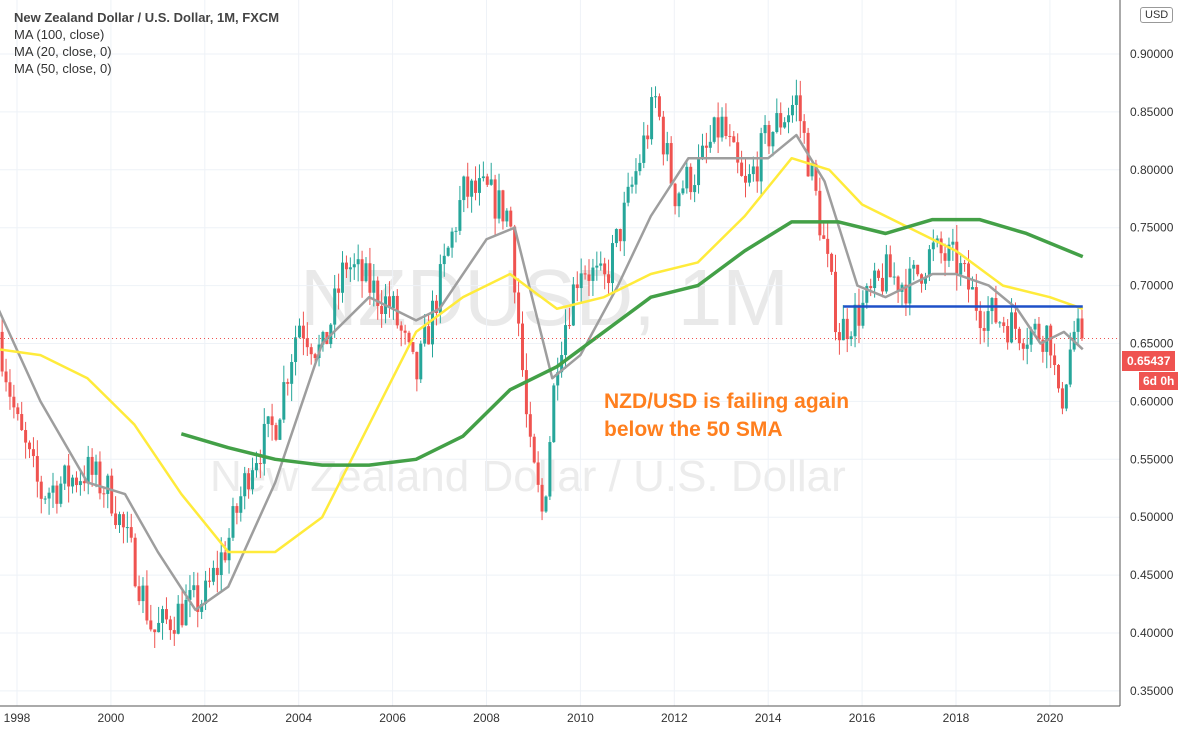 This screenshot has width=1188, height=733. What do you see at coordinates (1152, 691) in the screenshot?
I see `y-tick-label: 0.35000` at bounding box center [1152, 691].